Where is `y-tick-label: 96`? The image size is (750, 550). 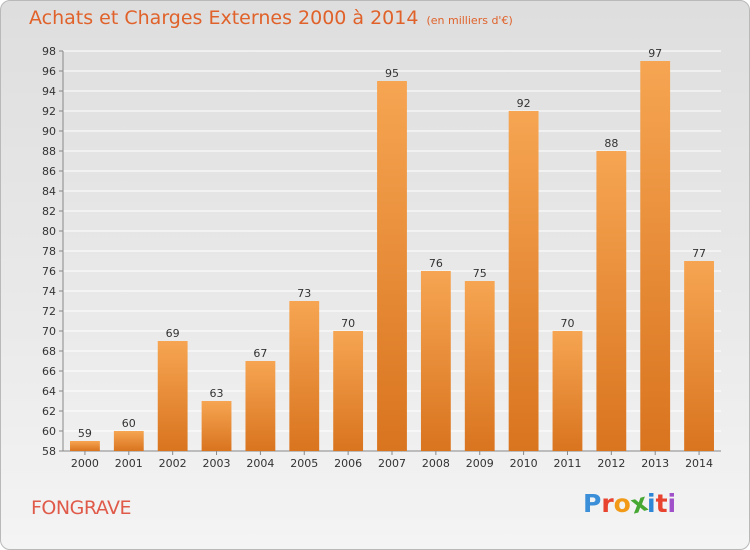 y-tick-label: 96 is located at coordinates (49, 71).